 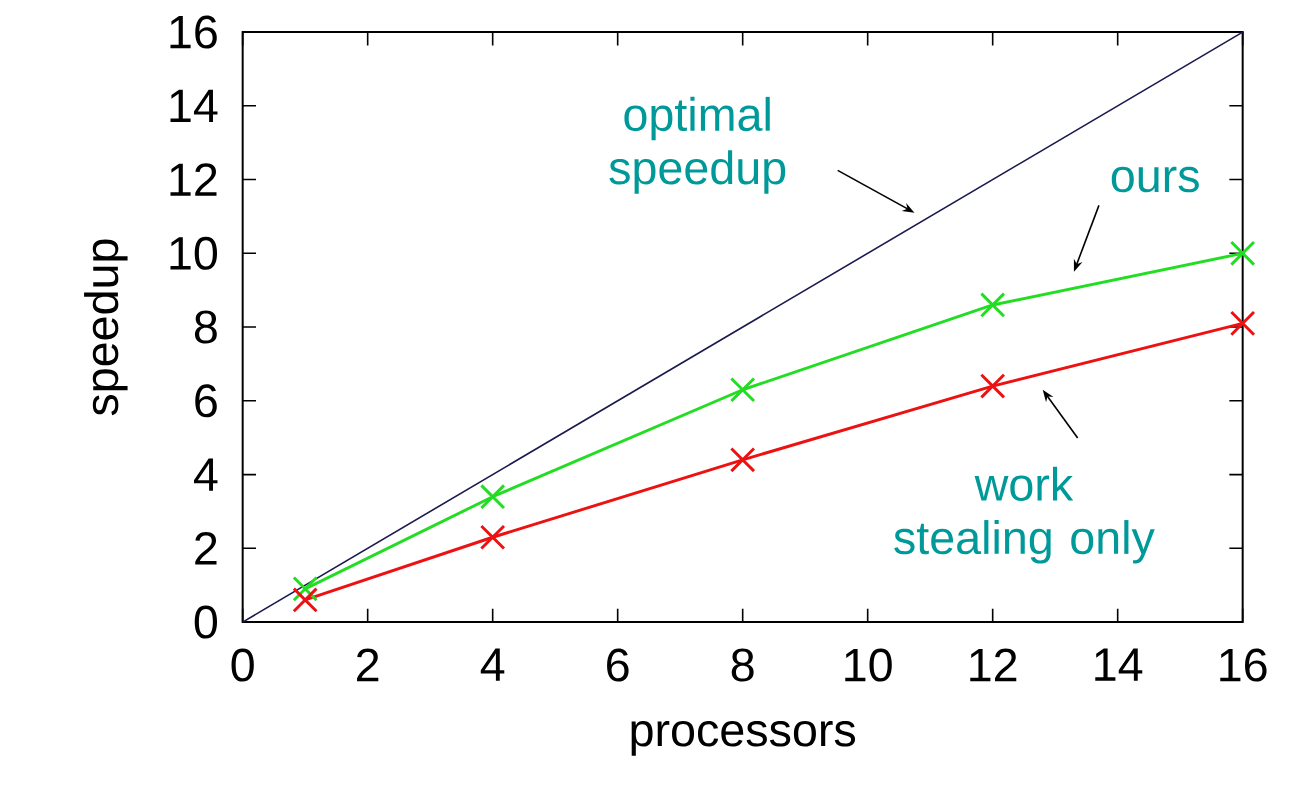 What do you see at coordinates (205, 474) in the screenshot?
I see `y-tick-label: 4` at bounding box center [205, 474].